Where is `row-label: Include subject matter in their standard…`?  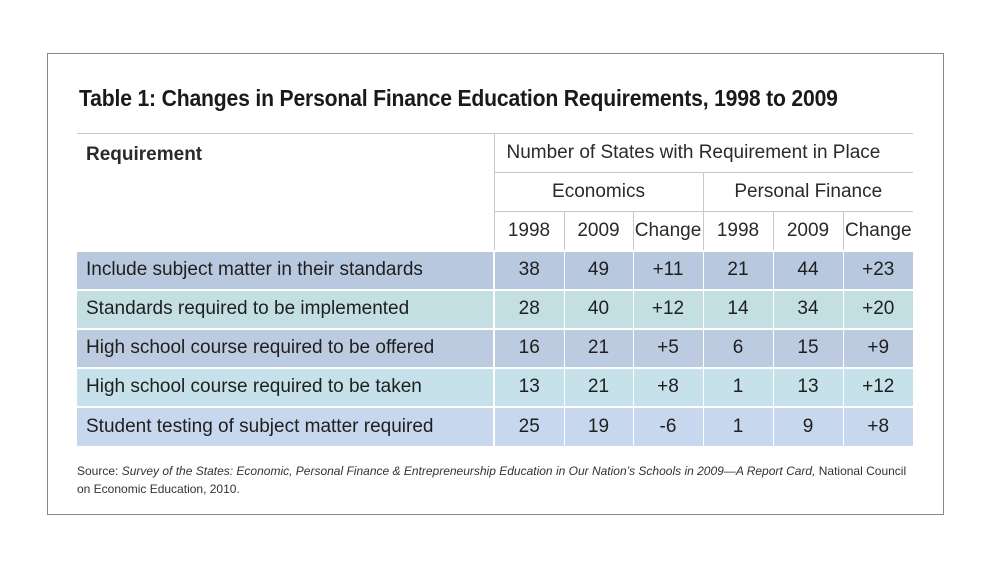 row-label: Include subject matter in their standard… is located at coordinates (285, 269).